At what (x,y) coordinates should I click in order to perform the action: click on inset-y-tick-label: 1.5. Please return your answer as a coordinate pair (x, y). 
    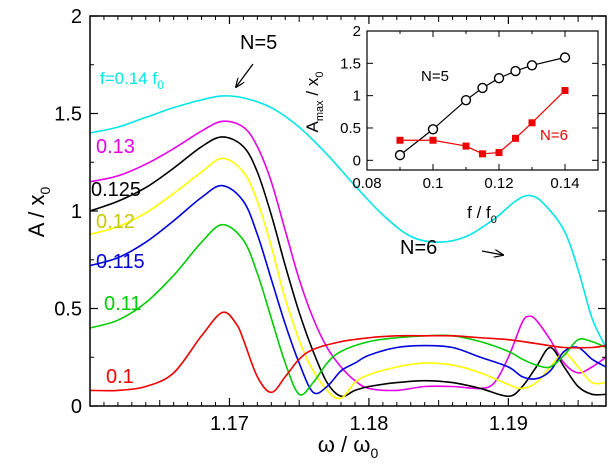
    Looking at the image, I should click on (350, 63).